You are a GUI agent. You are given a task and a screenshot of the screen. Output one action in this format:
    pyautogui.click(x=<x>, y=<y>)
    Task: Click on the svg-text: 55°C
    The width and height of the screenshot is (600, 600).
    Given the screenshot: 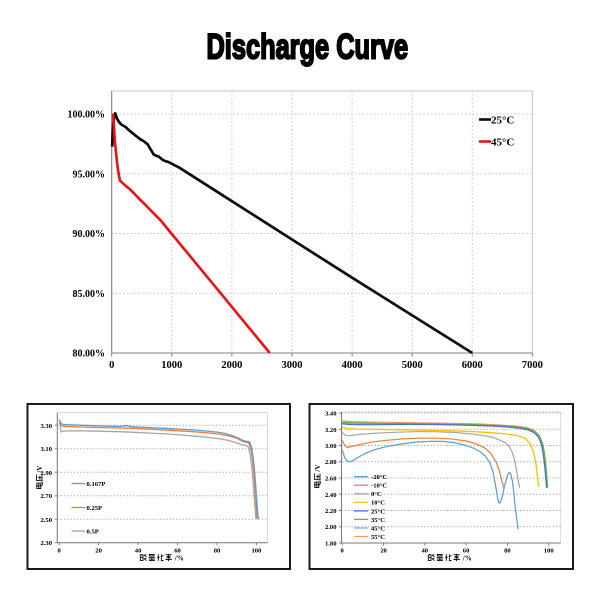 What is the action you would take?
    pyautogui.click(x=378, y=537)
    